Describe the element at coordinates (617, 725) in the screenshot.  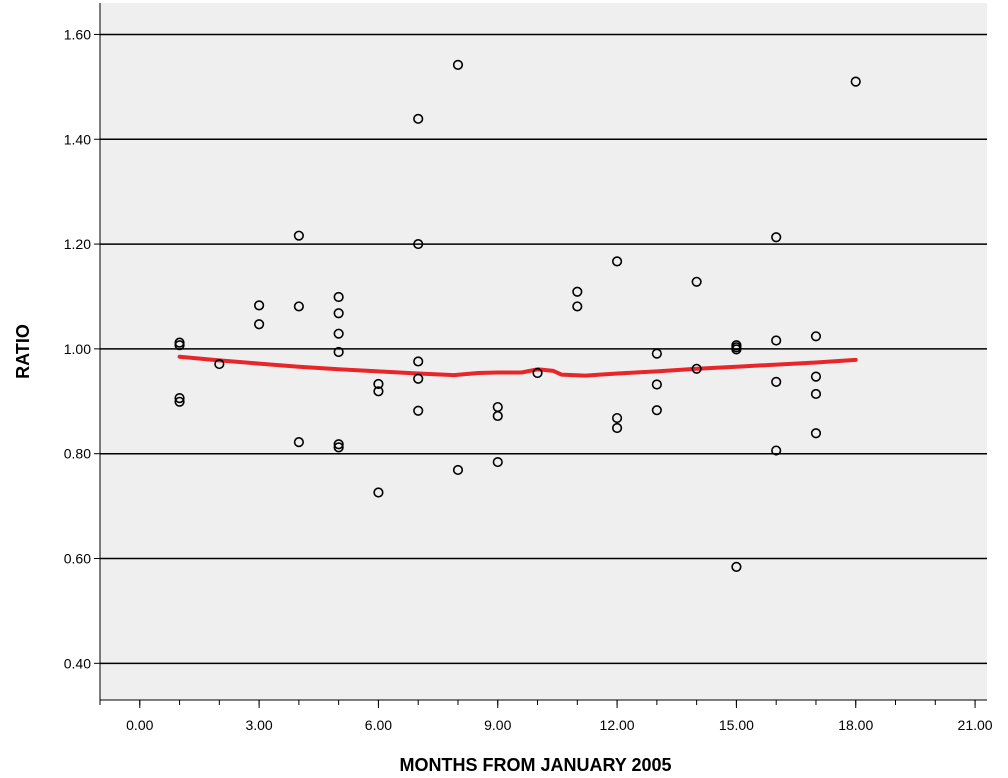
I see `x-tick-label: 12.00` at that location.